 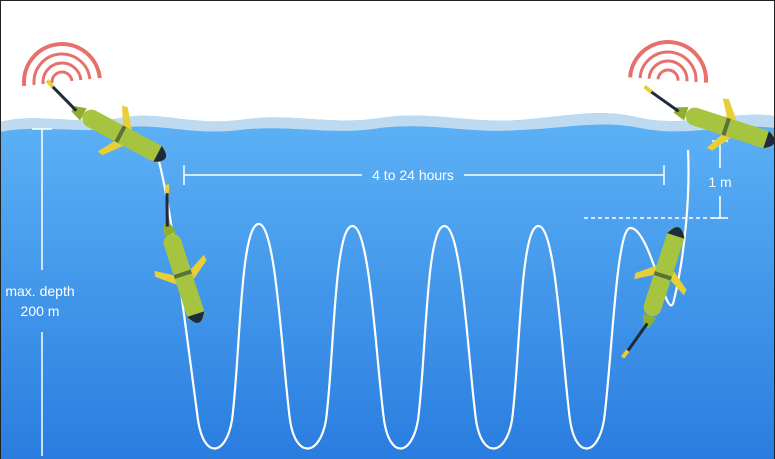 What do you see at coordinates (387, 122) in the screenshot?
I see `wave-surface` at bounding box center [387, 122].